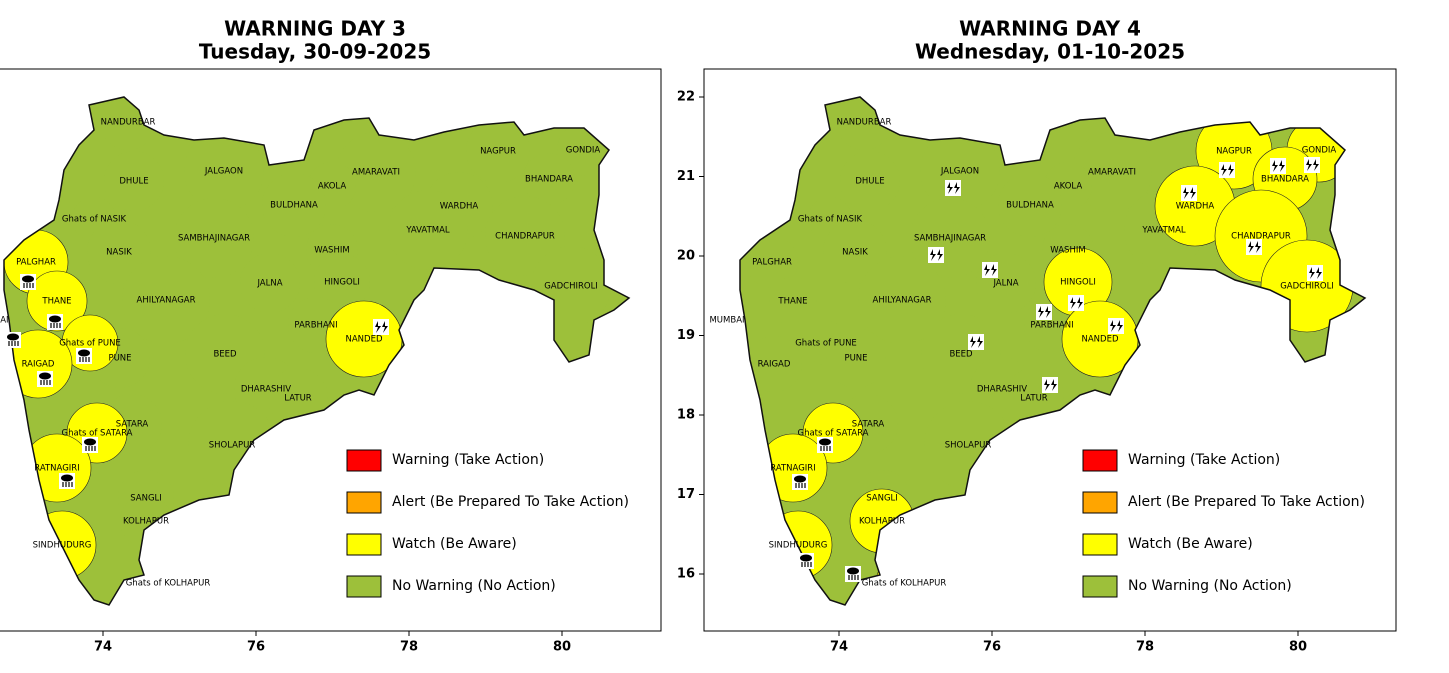 Image resolution: width=1449 pixels, height=673 pixels. Describe the element at coordinates (686, 256) in the screenshot. I see `y-tick-label: 20` at that location.